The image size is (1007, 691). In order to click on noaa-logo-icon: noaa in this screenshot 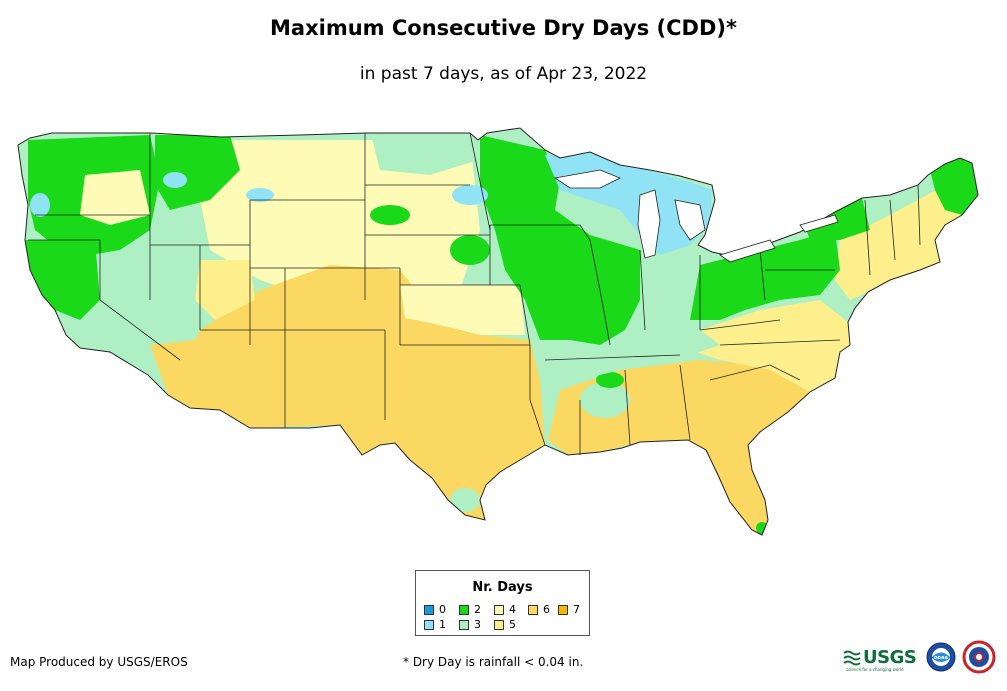, I will do `click(941, 657)`.